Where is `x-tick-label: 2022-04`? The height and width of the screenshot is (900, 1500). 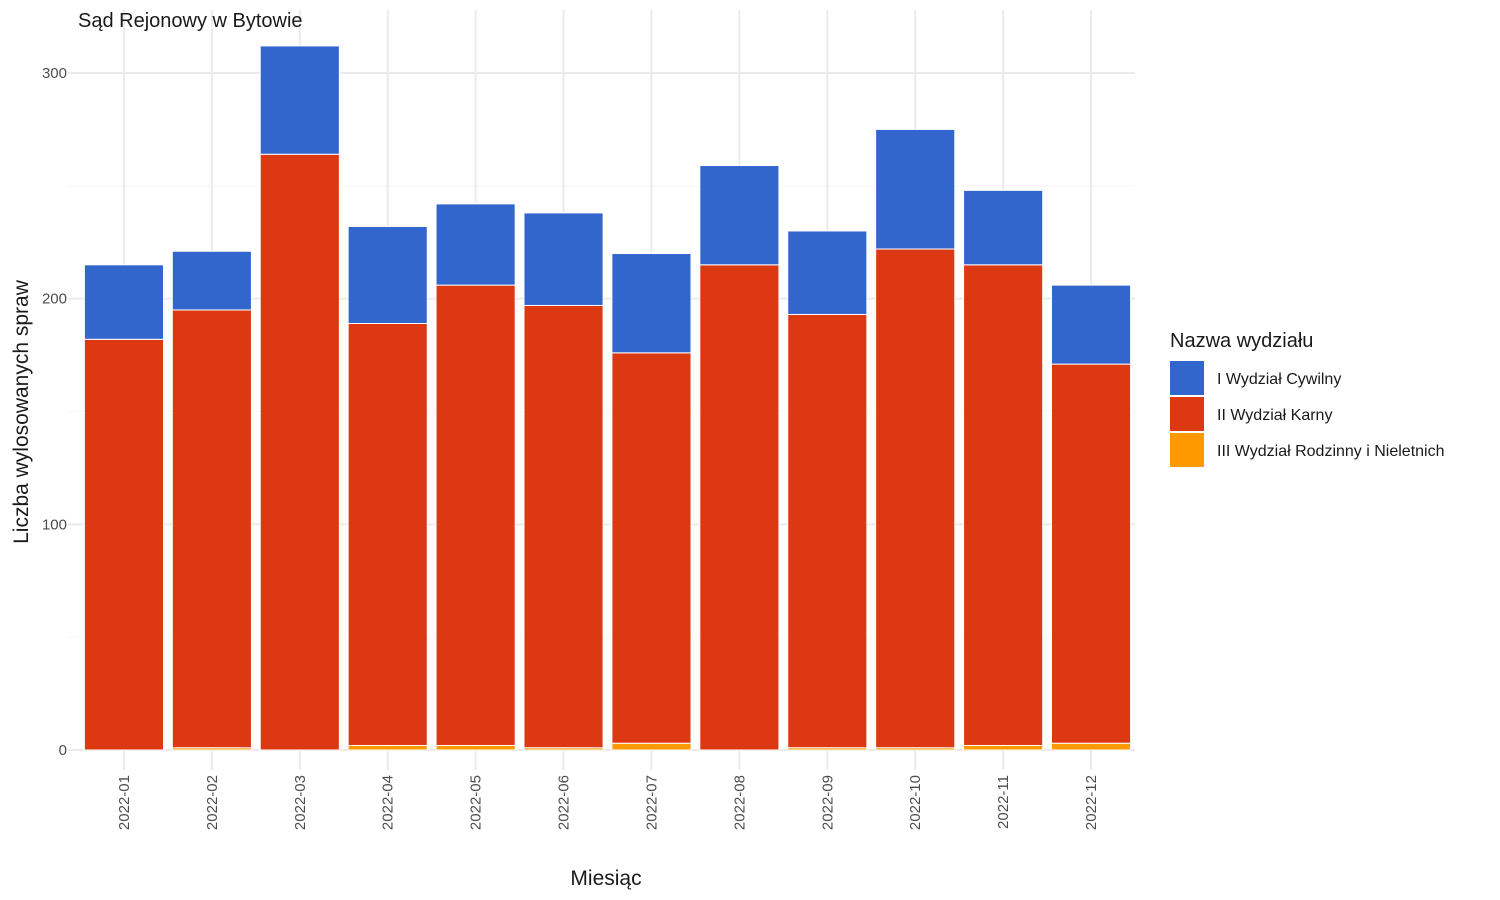
x-tick-label: 2022-04 is located at coordinates (388, 802).